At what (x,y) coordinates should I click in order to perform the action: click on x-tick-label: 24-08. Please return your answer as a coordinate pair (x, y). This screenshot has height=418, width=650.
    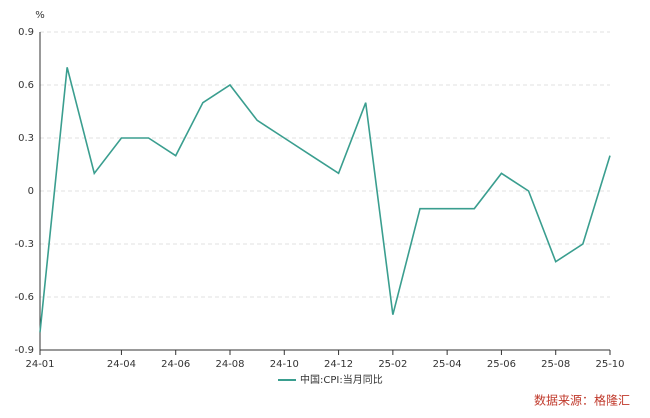
    Looking at the image, I should click on (229, 364).